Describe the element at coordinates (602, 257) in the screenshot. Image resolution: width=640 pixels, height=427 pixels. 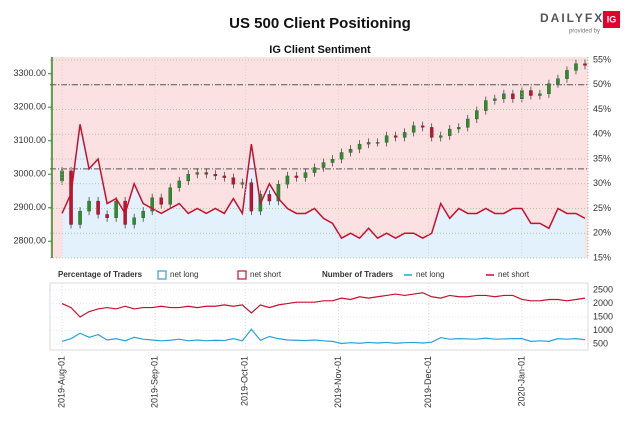
I see `y2-tick-label: 15%` at that location.